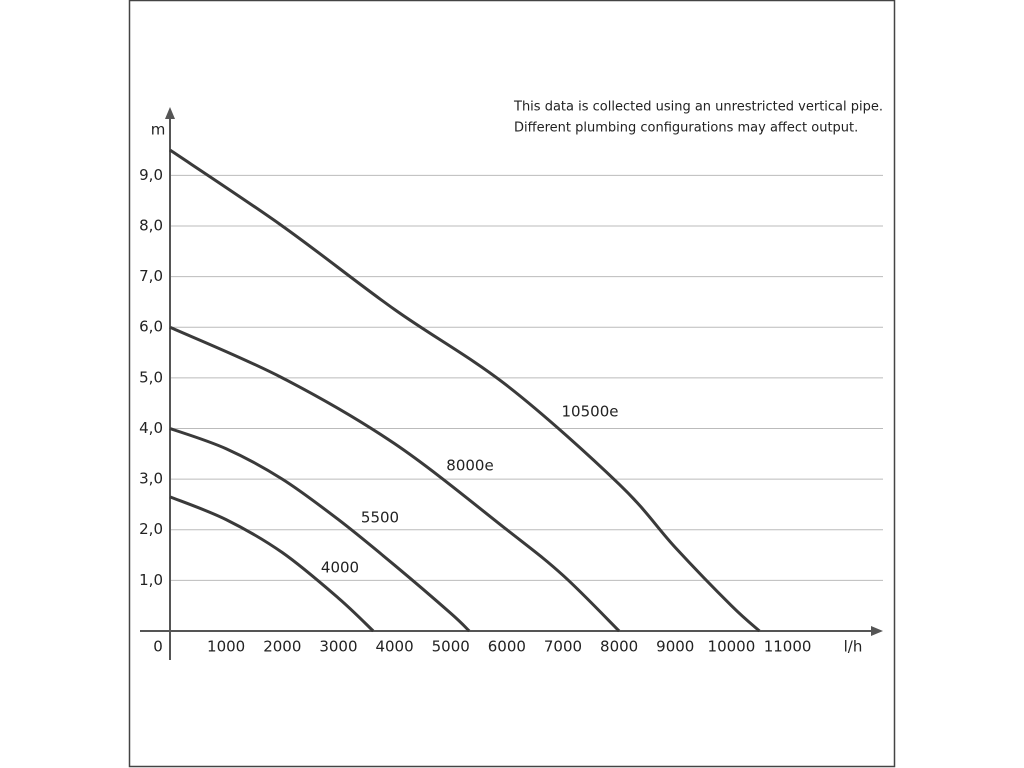 The height and width of the screenshot is (768, 1024). Describe the element at coordinates (158, 647) in the screenshot. I see `x-tick-label: 0` at that location.